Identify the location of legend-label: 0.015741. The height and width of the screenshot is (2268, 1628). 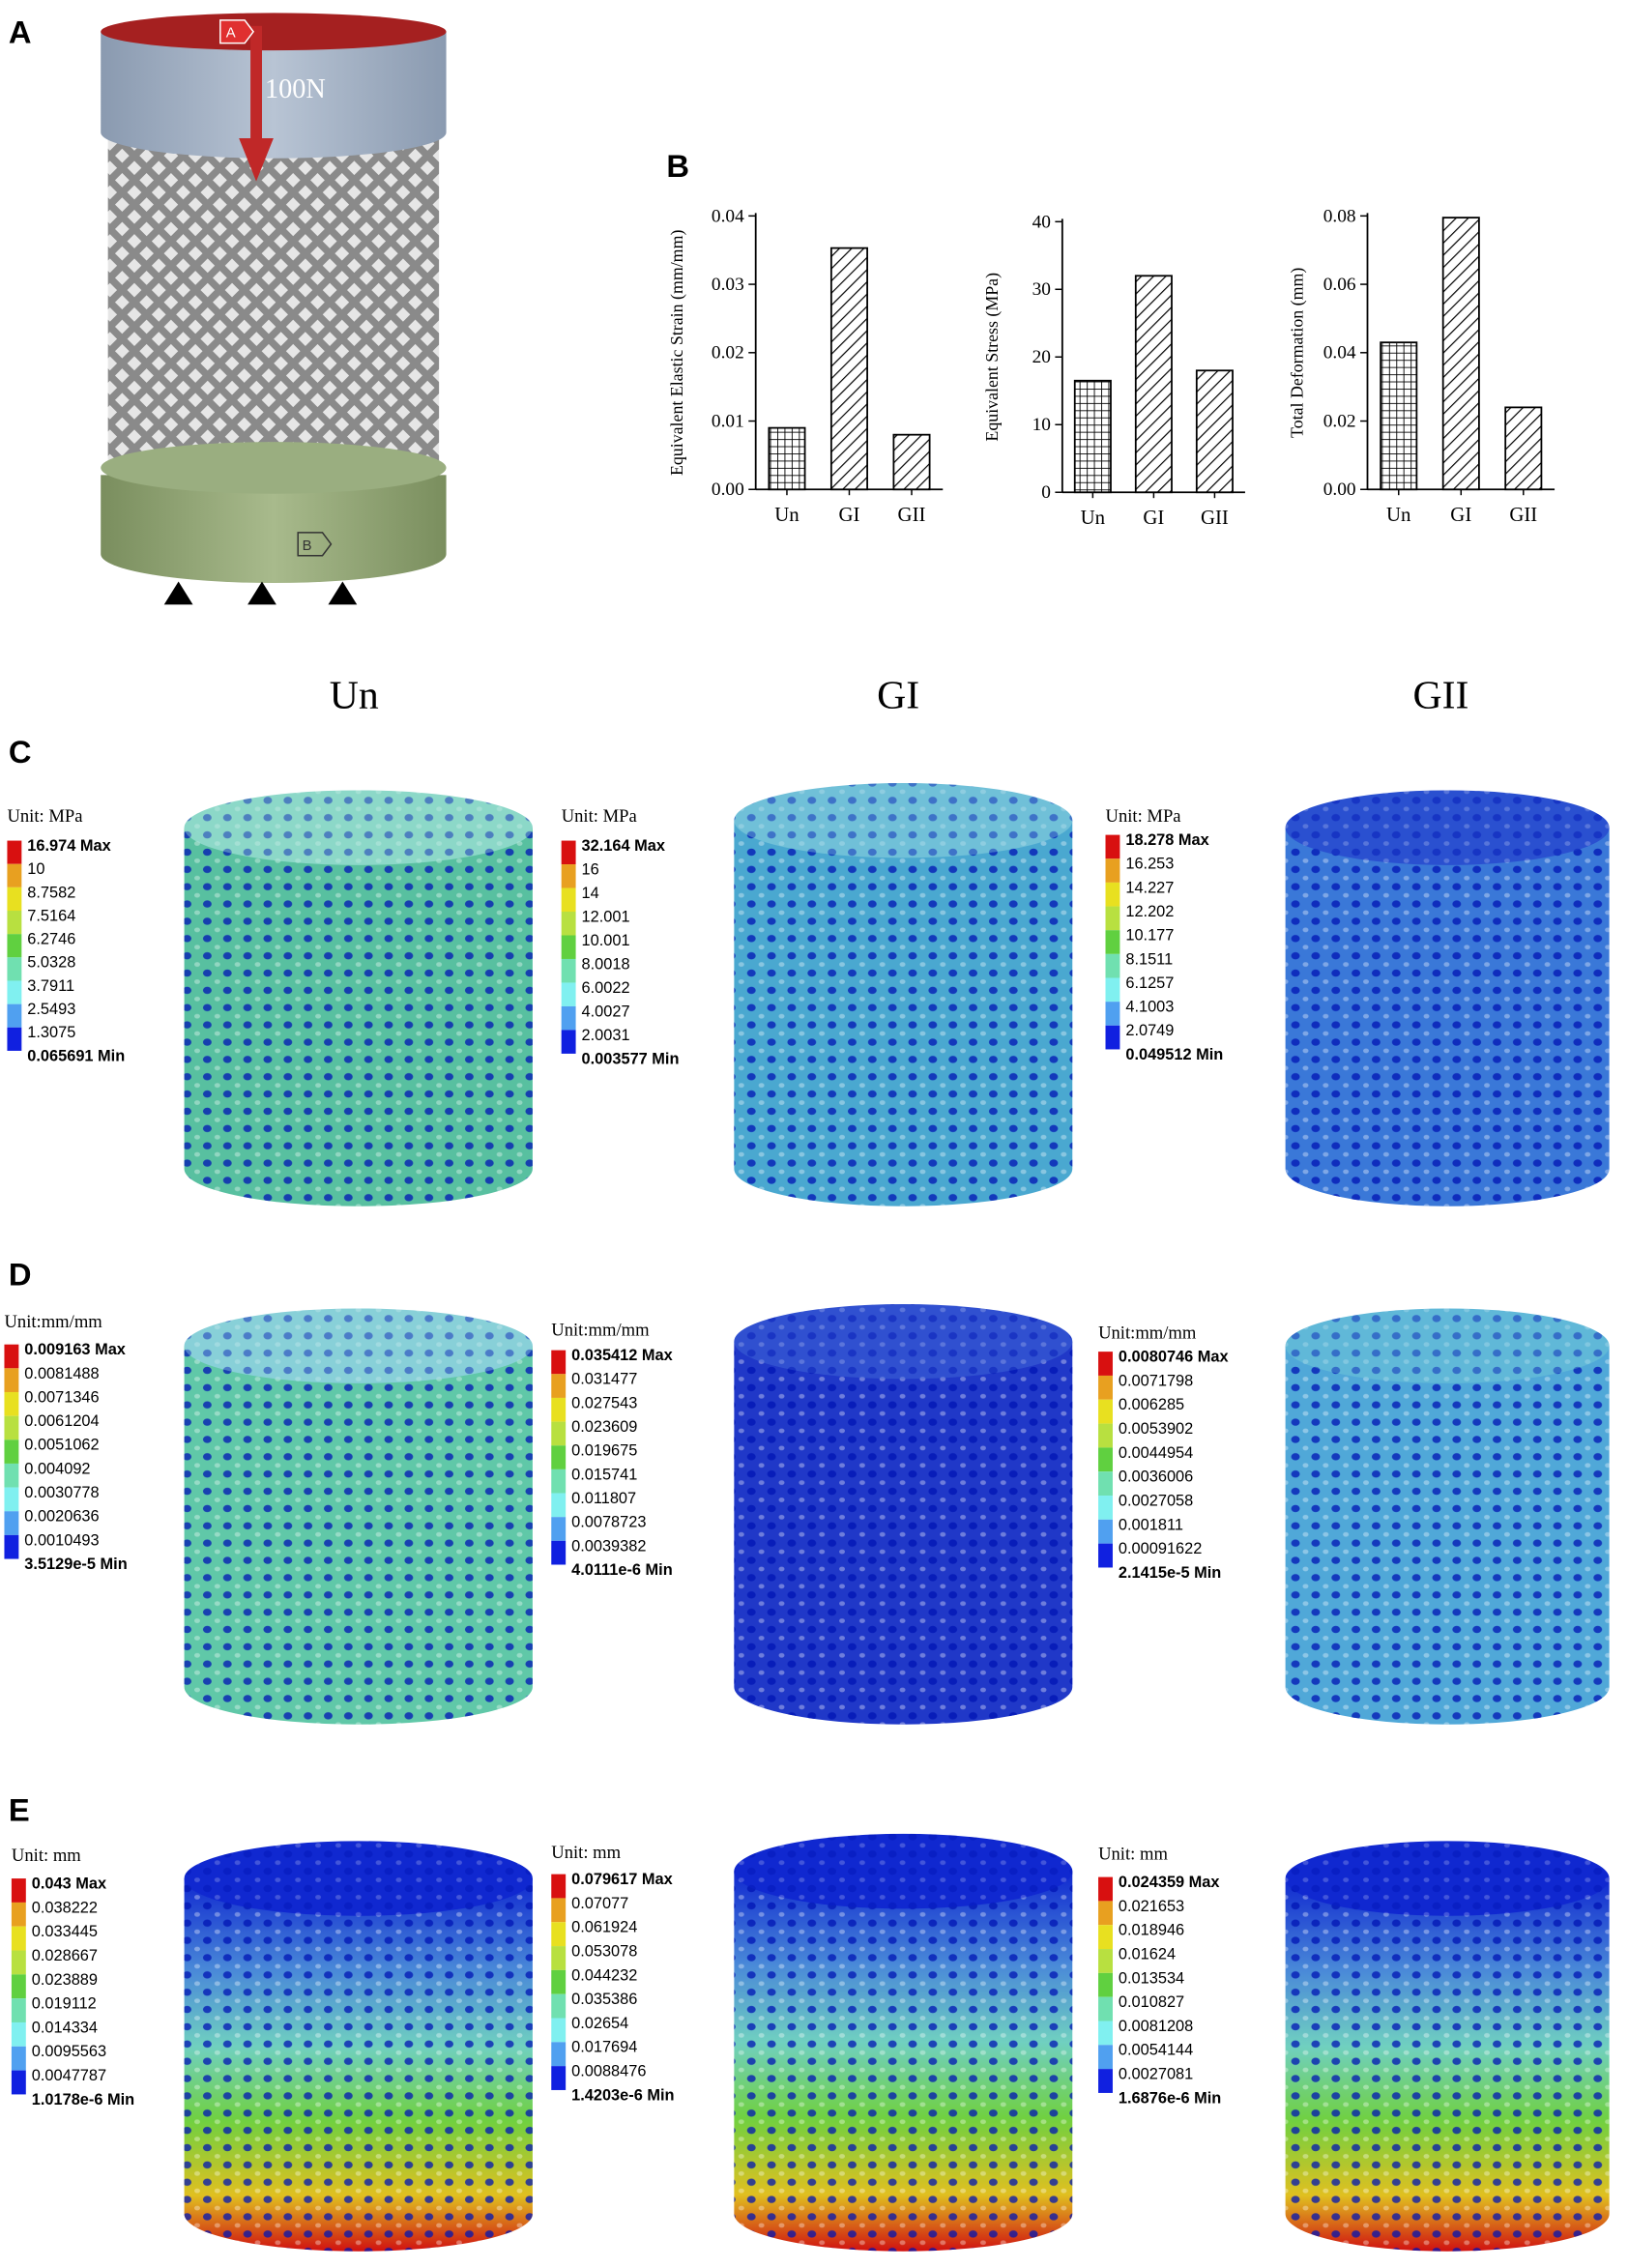
(604, 1474).